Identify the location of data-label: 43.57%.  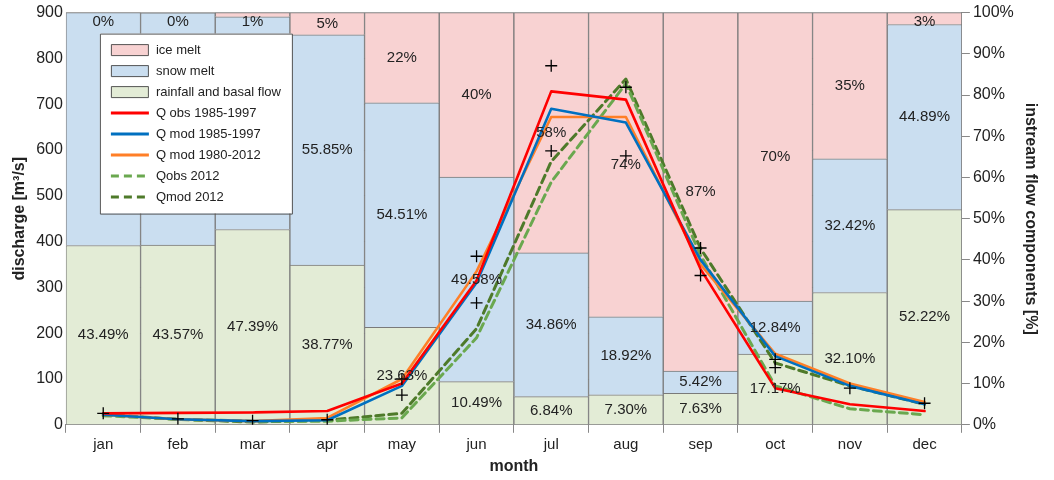
(178, 333).